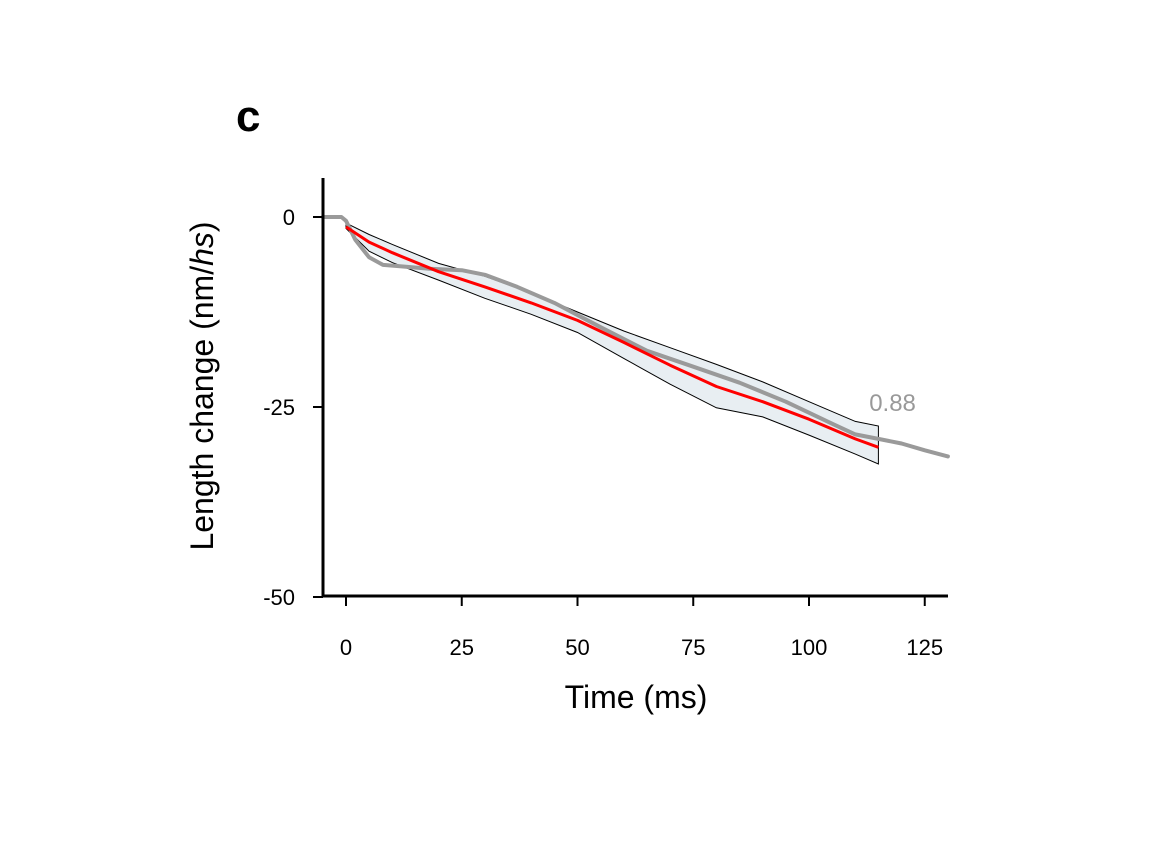 This screenshot has width=1152, height=864. What do you see at coordinates (693, 647) in the screenshot?
I see `x-tick-label: 75` at bounding box center [693, 647].